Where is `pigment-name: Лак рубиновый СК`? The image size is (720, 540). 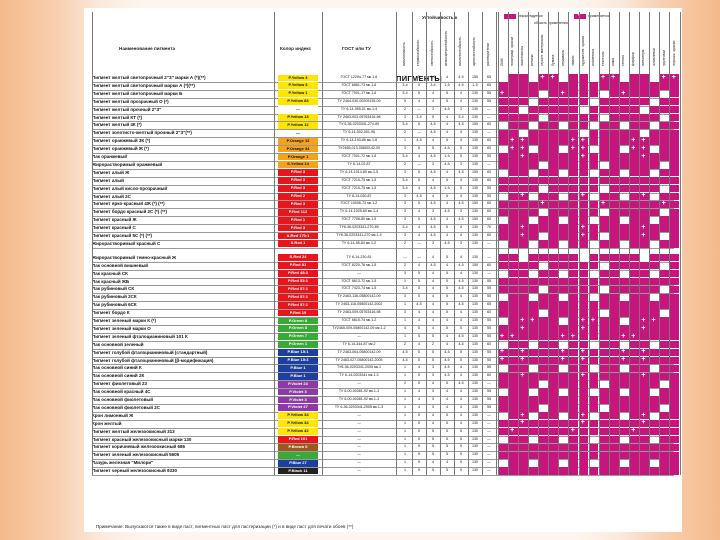
pigment-name: Лак рубиновый СК is located at coordinates (113, 289).